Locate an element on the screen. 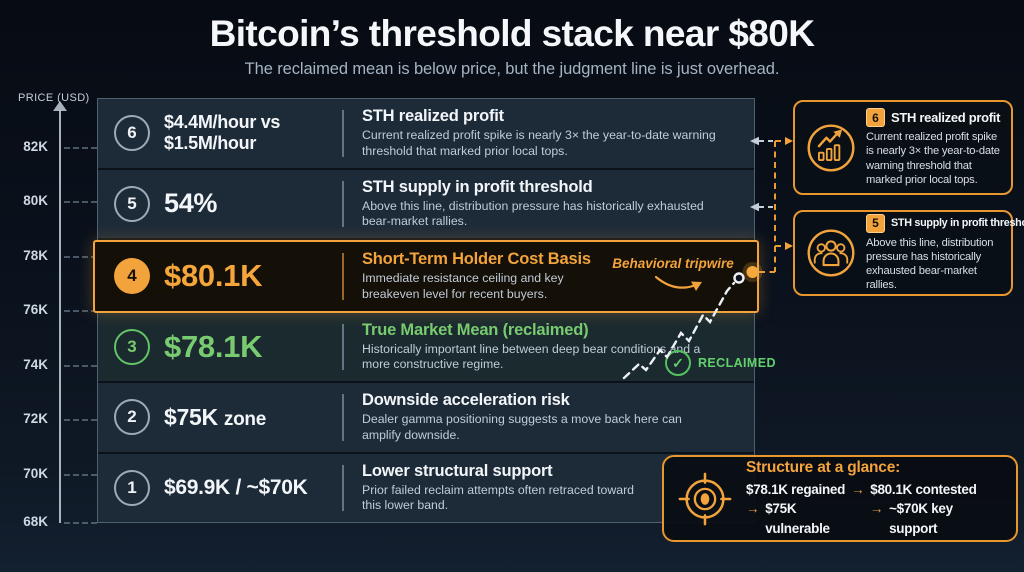 This screenshot has width=1024, height=572. trend-chart-icon is located at coordinates (831, 148).